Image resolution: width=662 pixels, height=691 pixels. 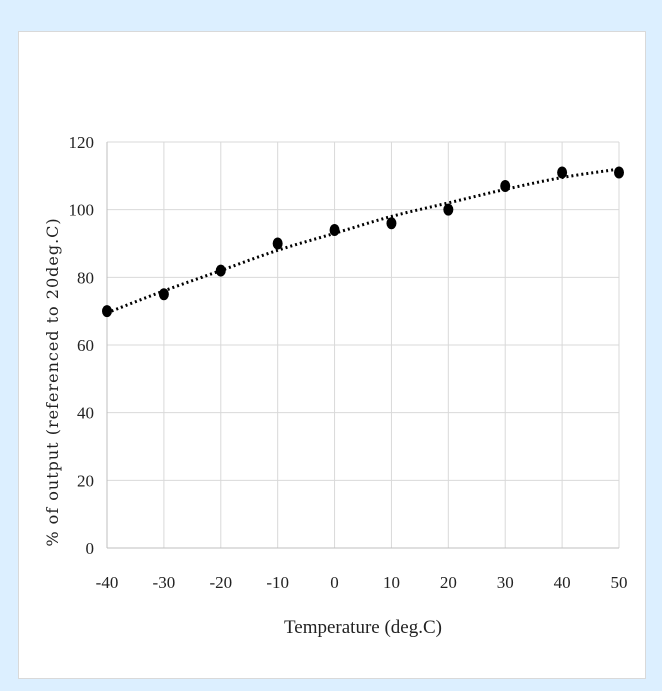 I want to click on x-tick-label: 10, so click(x=391, y=582).